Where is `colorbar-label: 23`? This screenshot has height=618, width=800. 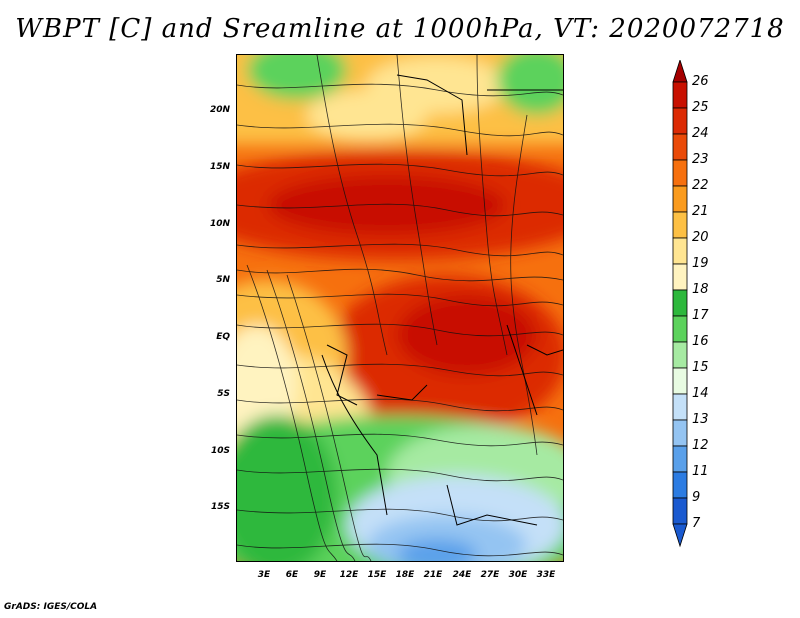
colorbar-label: 23 is located at coordinates (700, 159).